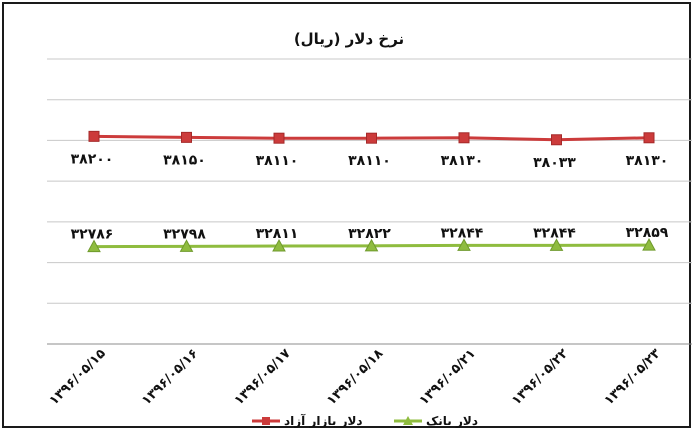 This screenshot has height=432, width=695. Describe the element at coordinates (365, 420) in the screenshot. I see `legend: دلار بازار آزاد دلار بانک` at that location.